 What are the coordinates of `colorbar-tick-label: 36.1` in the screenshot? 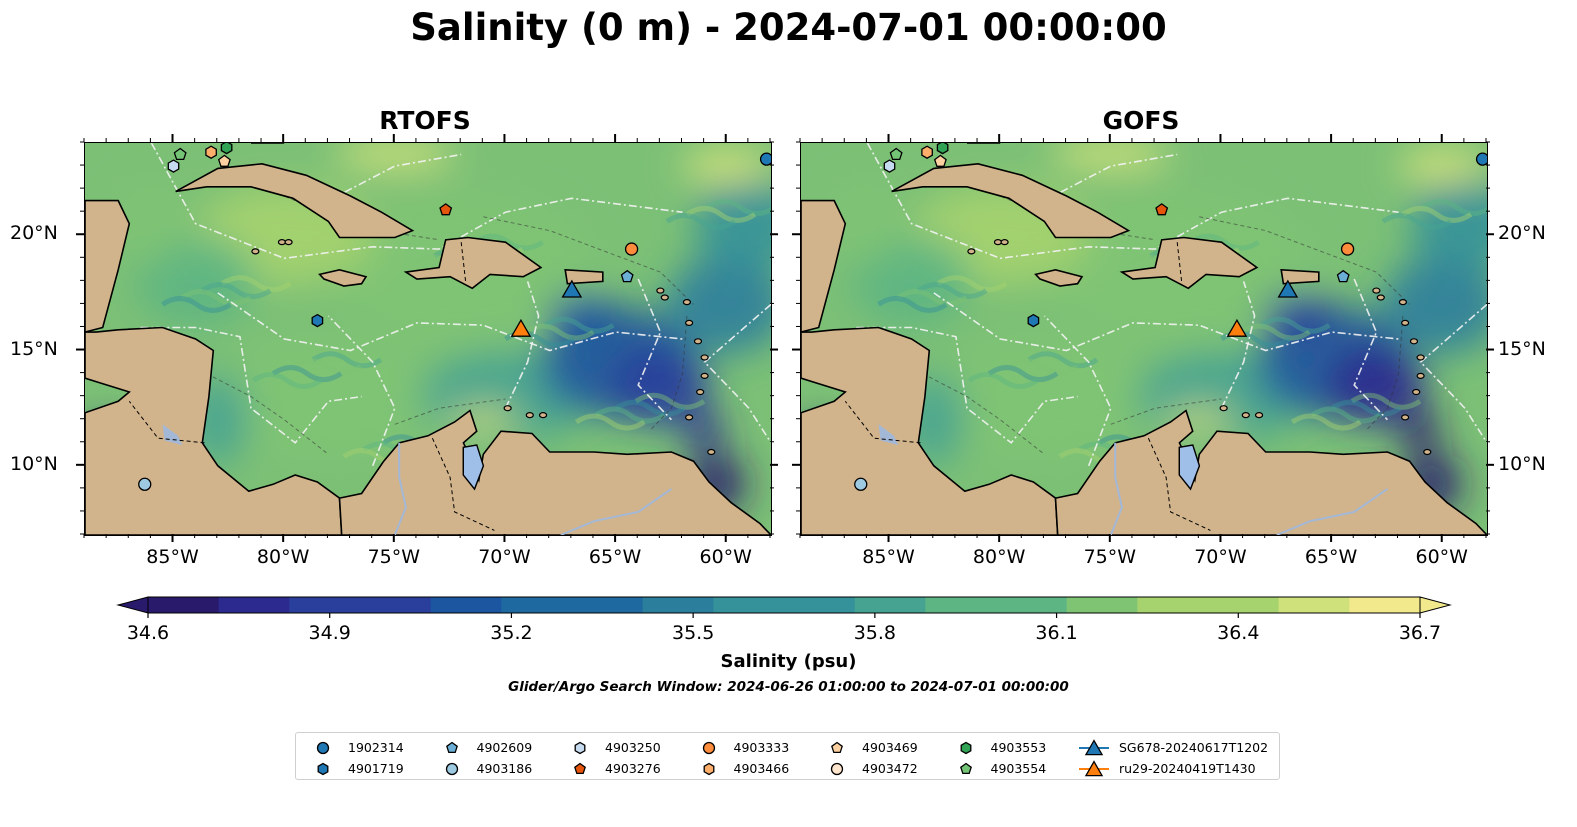 It's located at (1056, 633).